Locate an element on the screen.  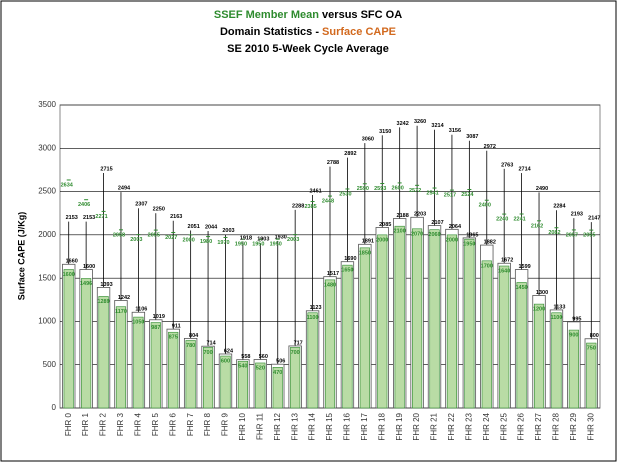
mean-label: 1050 is located at coordinates (138, 323).